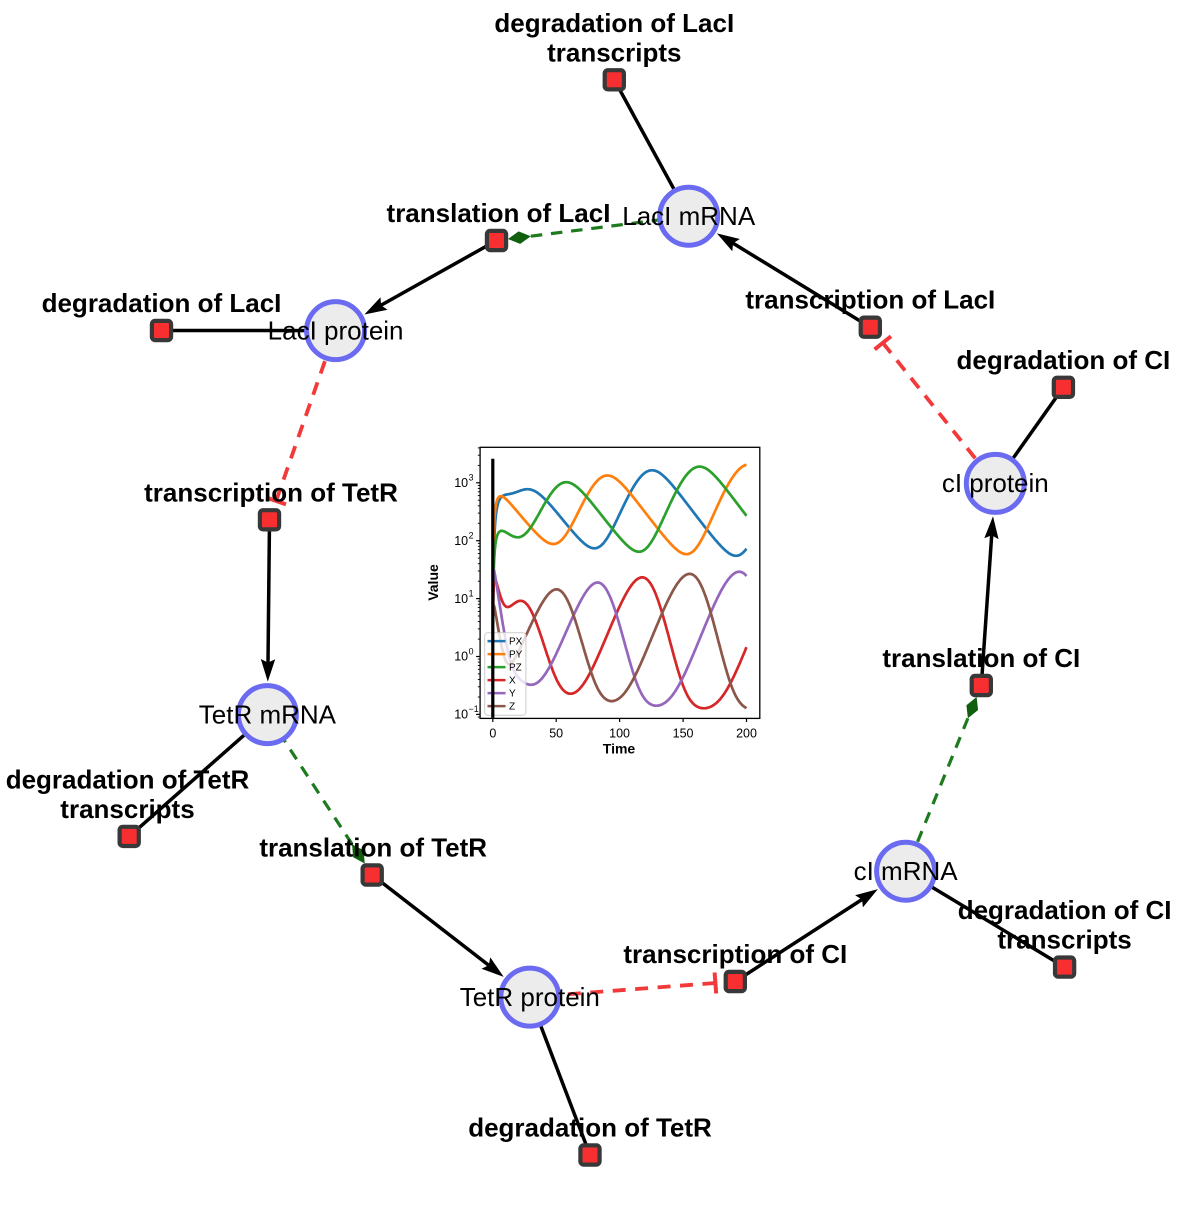 This screenshot has height=1205, width=1189. What do you see at coordinates (433, 582) in the screenshot?
I see `svg-text: Value` at bounding box center [433, 582].